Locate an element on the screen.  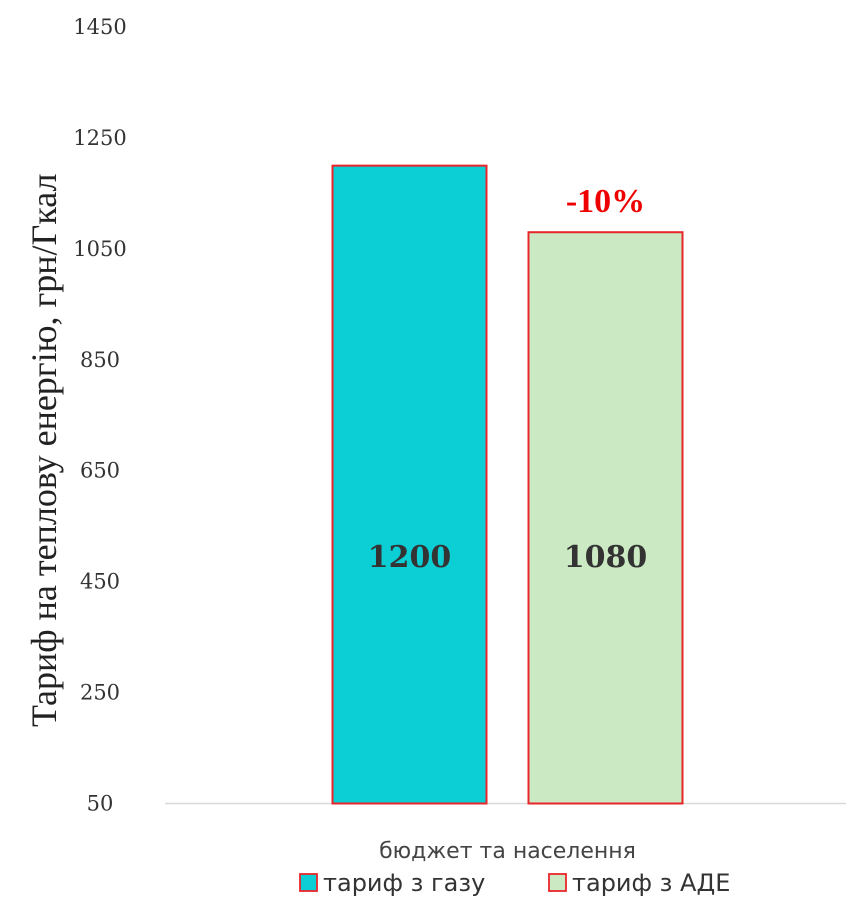
y-tick-label: 1050 is located at coordinates (99, 249).